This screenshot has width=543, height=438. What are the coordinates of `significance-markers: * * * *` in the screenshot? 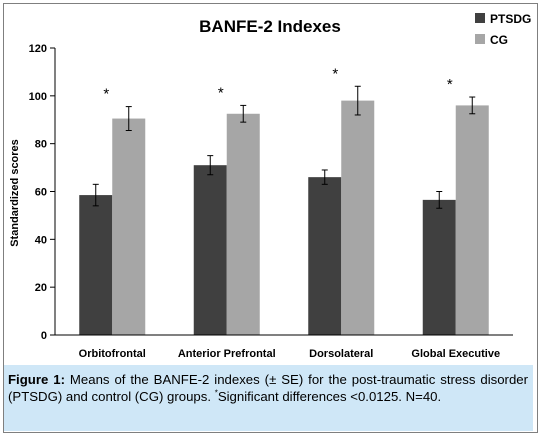 It's located at (278, 83).